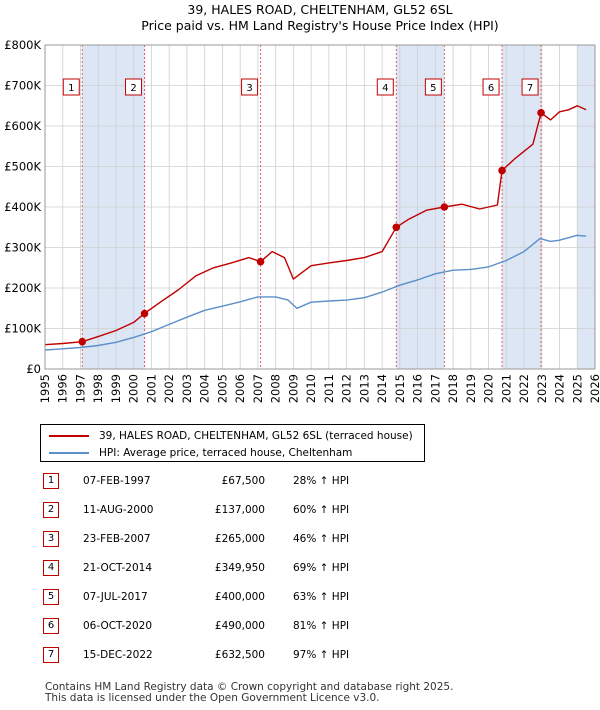 This screenshot has height=710, width=600. What do you see at coordinates (205, 388) in the screenshot?
I see `x-tick-label: 2004` at bounding box center [205, 388].